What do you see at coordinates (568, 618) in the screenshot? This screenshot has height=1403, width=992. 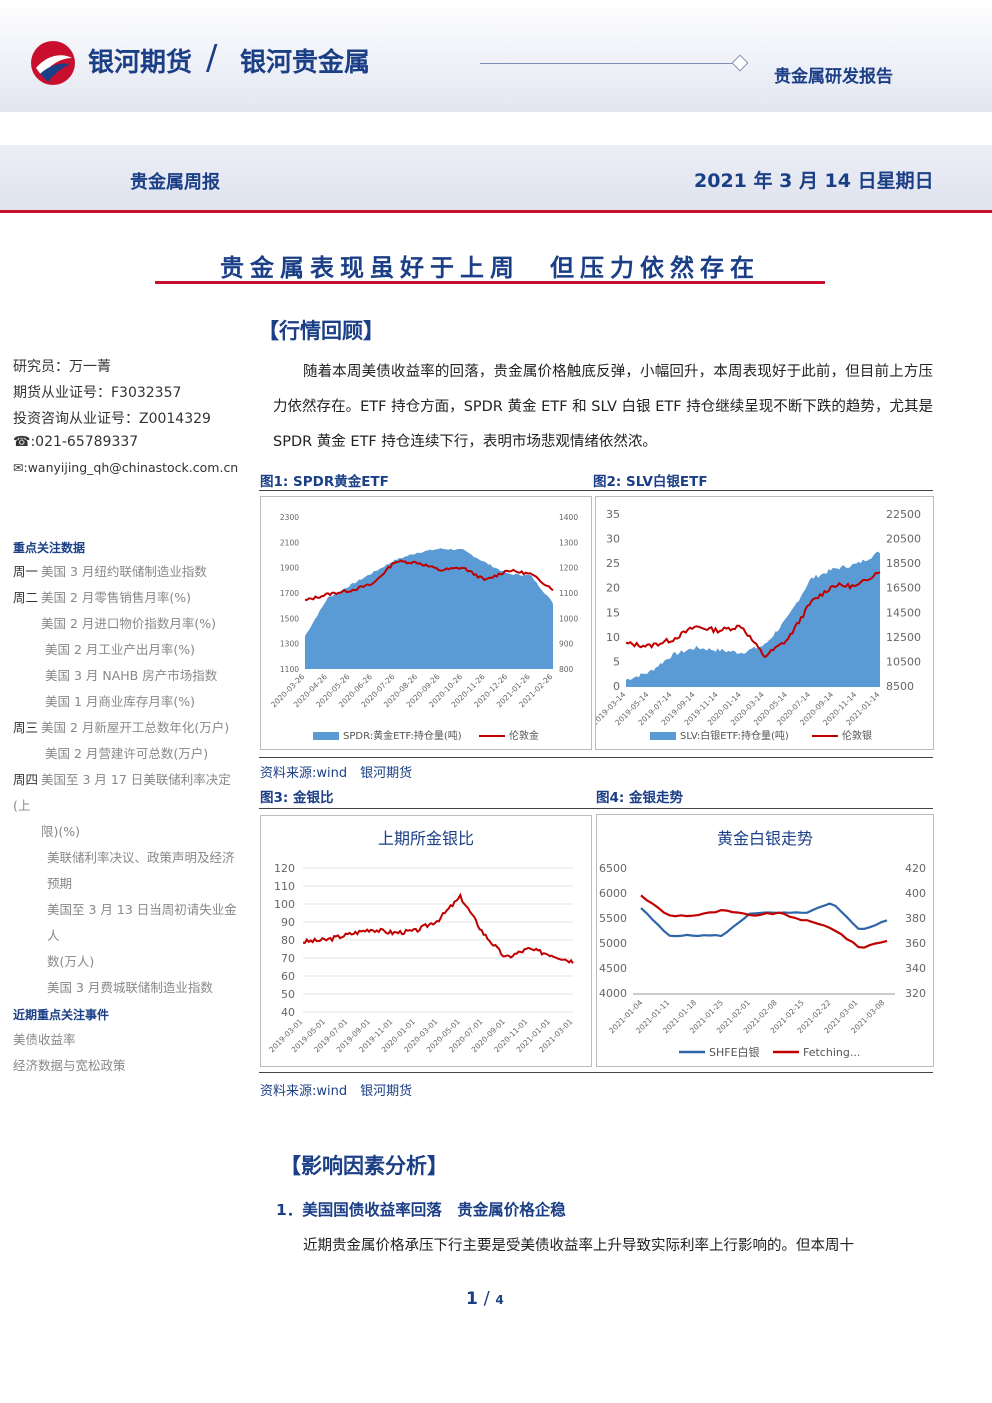 I see `y-tick-label: 1000` at bounding box center [568, 618].